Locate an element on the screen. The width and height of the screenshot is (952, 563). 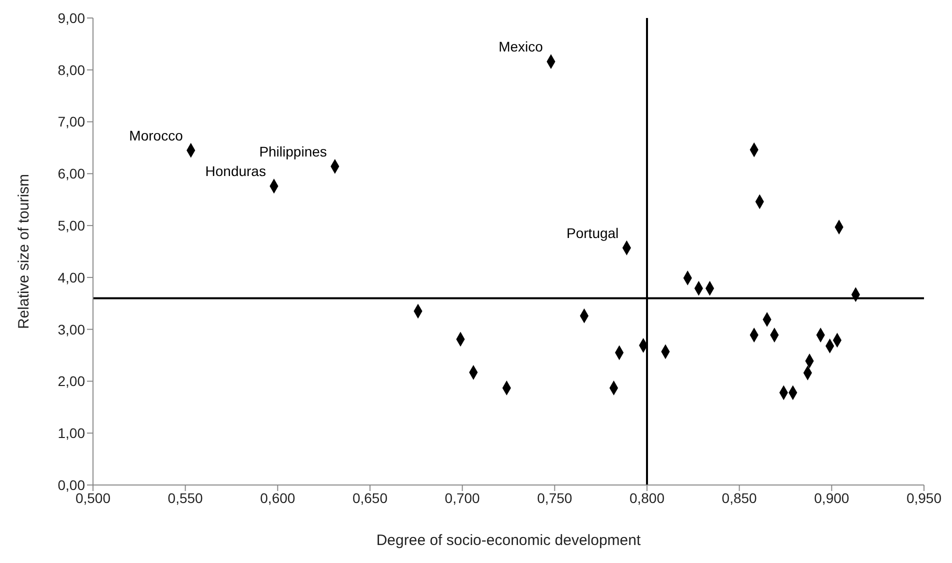
x-tick-label: 0,800 is located at coordinates (647, 498).